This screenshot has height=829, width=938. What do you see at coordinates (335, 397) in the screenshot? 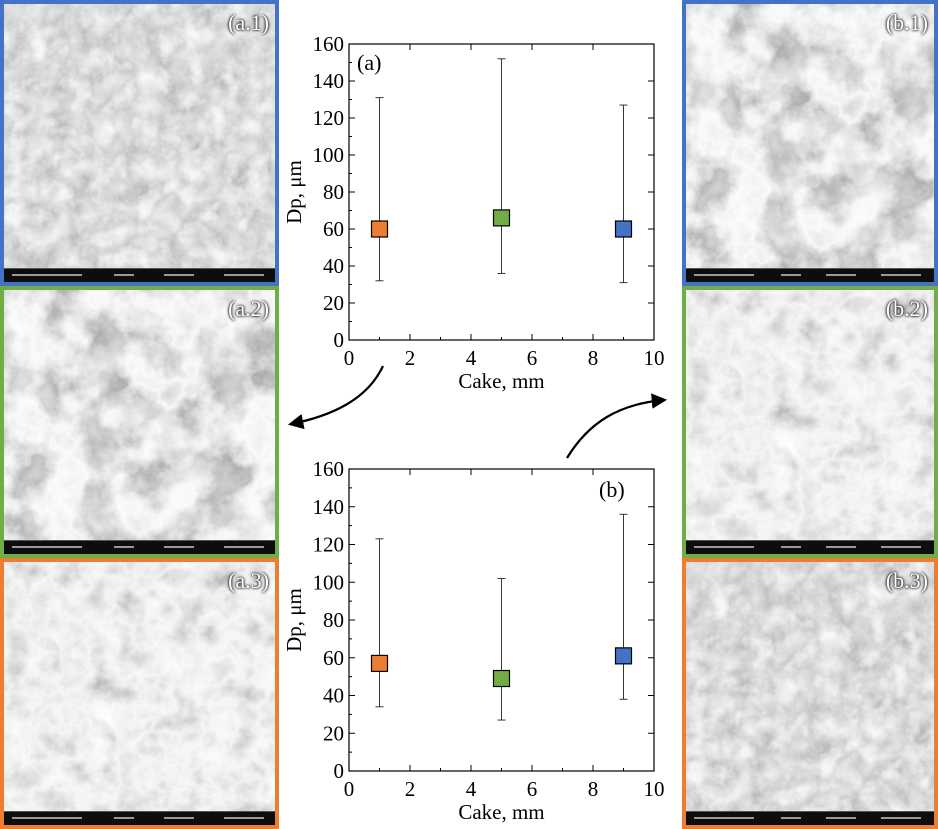
I see `arrow-left` at bounding box center [335, 397].